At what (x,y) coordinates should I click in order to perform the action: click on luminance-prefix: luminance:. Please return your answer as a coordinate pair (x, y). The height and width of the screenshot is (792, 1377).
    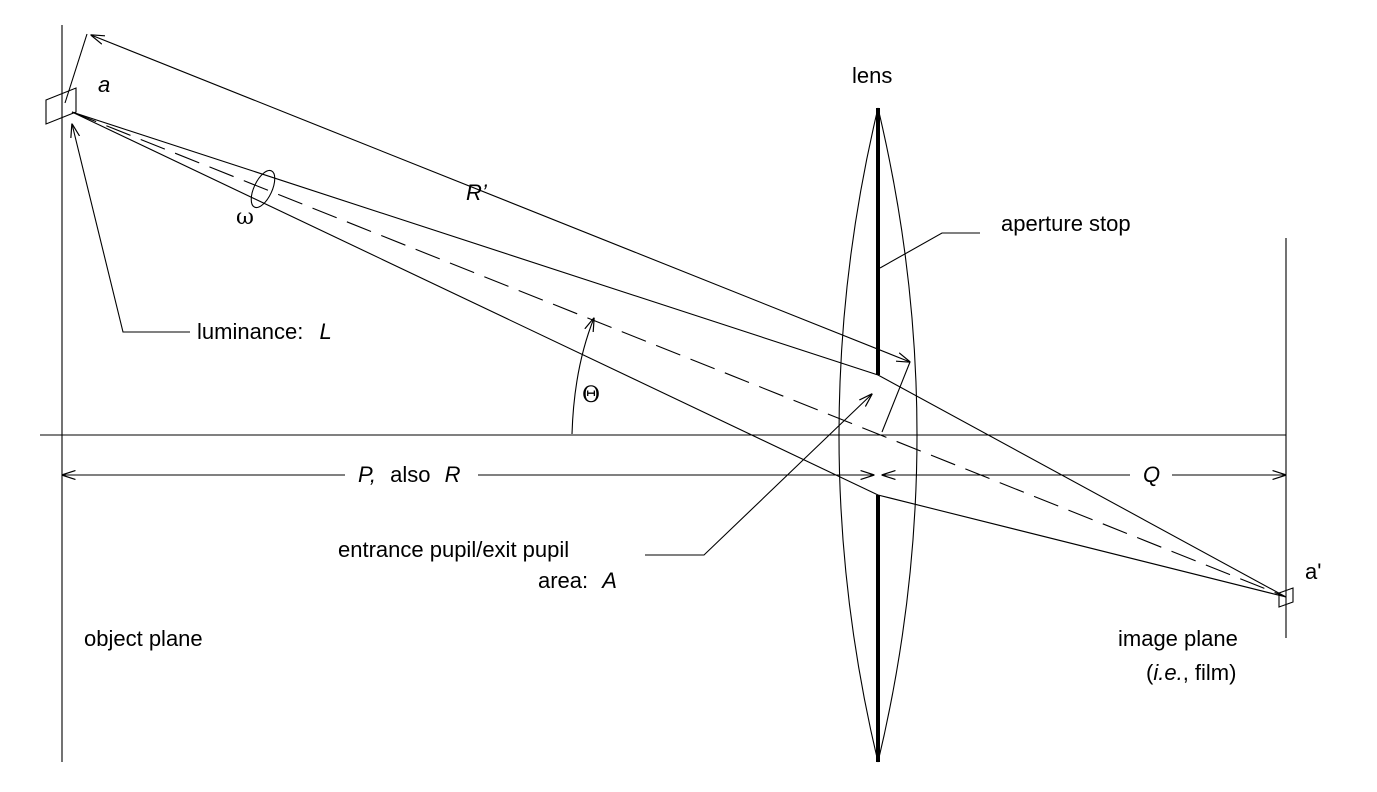
    Looking at the image, I should click on (250, 331).